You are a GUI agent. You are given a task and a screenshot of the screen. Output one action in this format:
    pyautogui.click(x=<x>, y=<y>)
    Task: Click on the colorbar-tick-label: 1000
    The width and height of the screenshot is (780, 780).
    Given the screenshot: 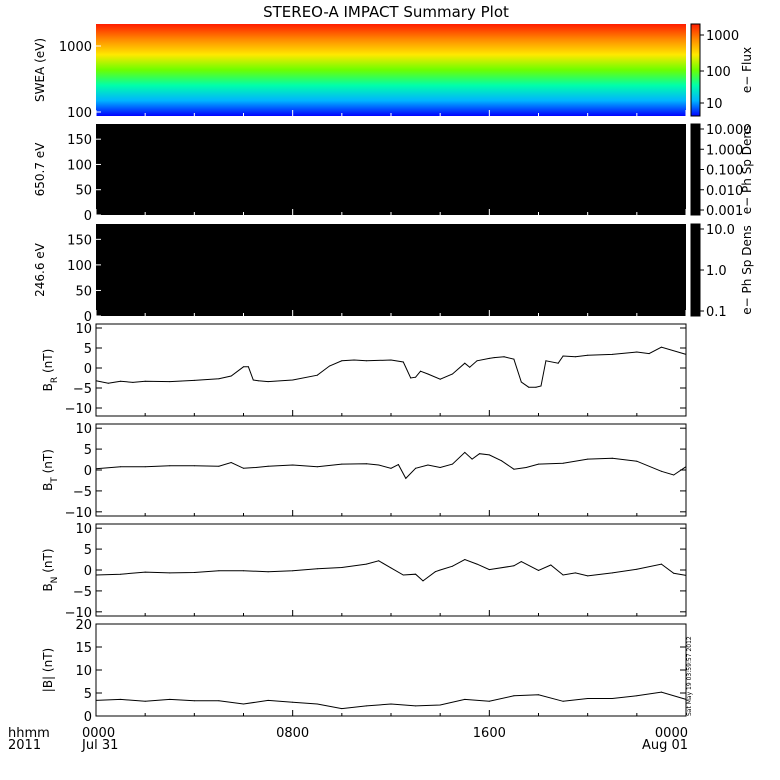 What is the action you would take?
    pyautogui.click(x=722, y=36)
    